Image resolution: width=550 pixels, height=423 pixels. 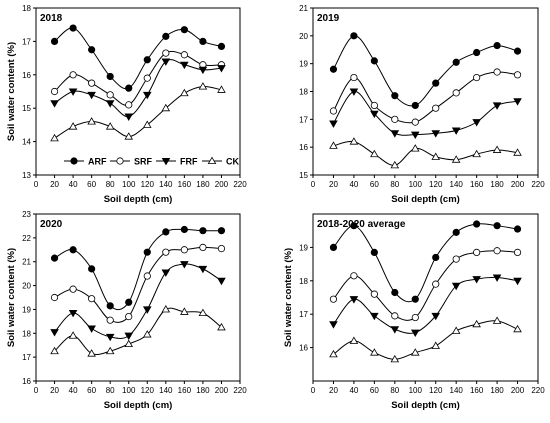 I want to click on legend-marker, so click(x=212, y=160).